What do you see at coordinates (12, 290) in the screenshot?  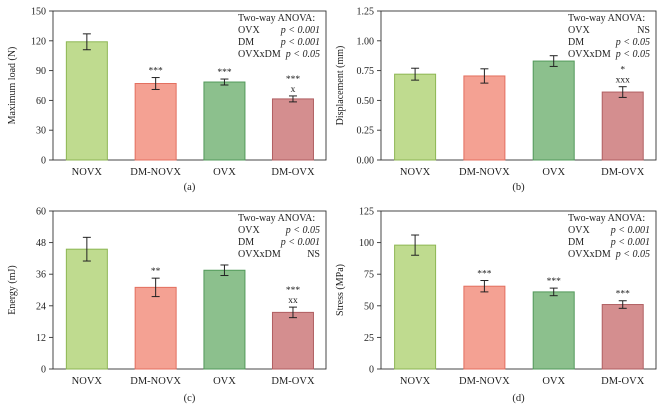 I see `y-axis-label: Energy (mJ)` at bounding box center [12, 290].